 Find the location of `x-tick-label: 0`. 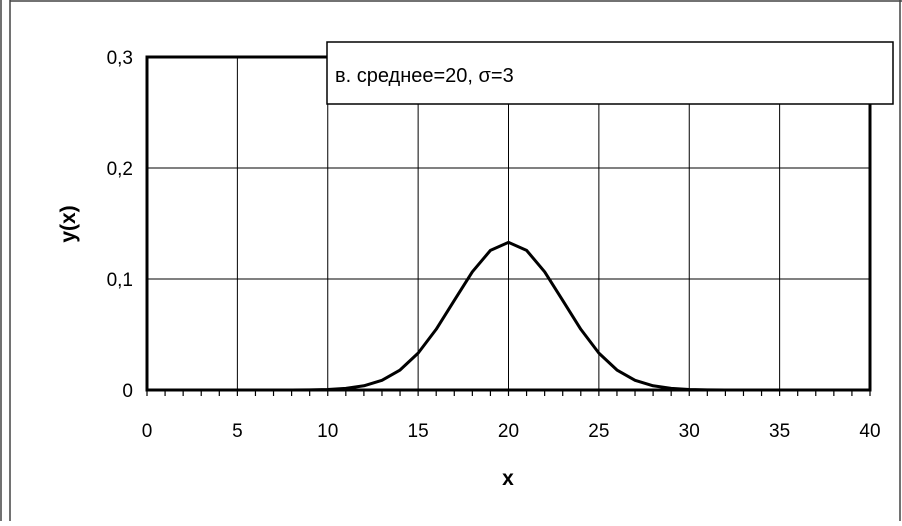

x-tick-label: 0 is located at coordinates (147, 431).